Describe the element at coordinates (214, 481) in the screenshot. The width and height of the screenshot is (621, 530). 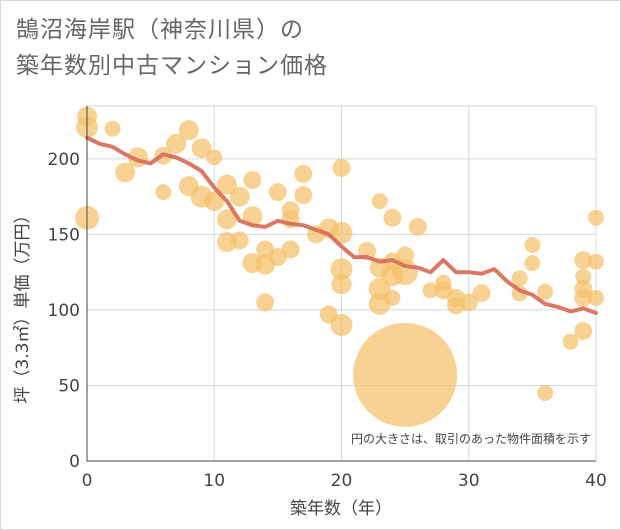
I see `x-tick-label: 10` at that location.